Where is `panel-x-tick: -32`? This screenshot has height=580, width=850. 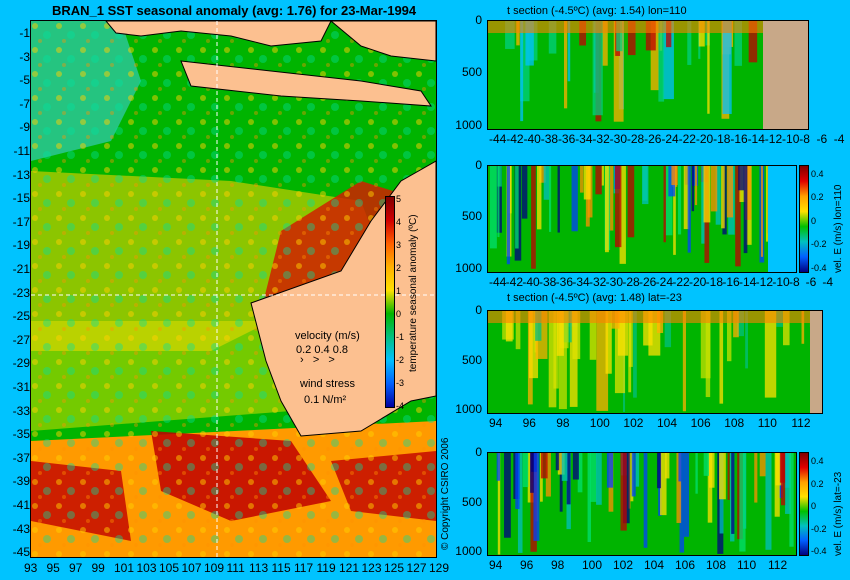
panel-x-tick: -32 is located at coordinates (598, 282).